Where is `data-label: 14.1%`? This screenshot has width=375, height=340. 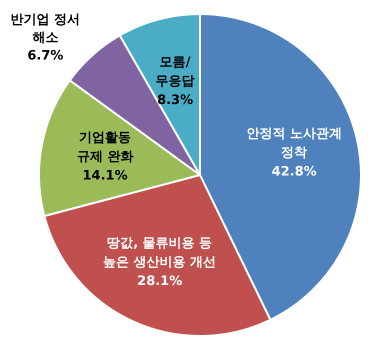 data-label: 14.1% is located at coordinates (105, 176).